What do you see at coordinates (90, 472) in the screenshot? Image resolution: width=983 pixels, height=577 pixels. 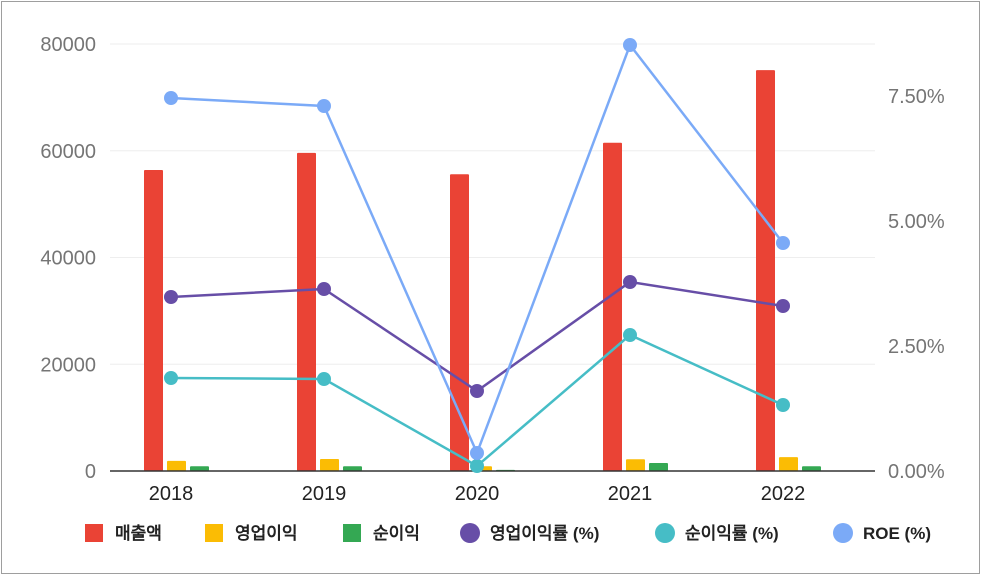 I see `left-axis-tick: 0` at bounding box center [90, 472].